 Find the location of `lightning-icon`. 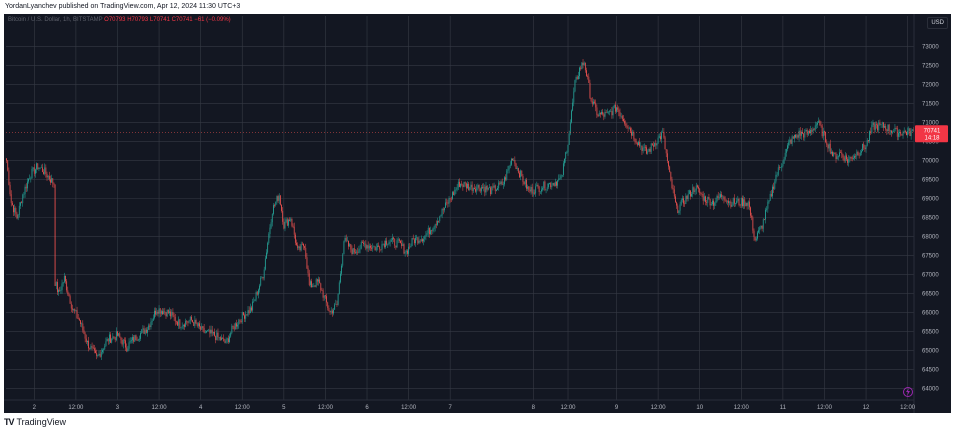

lightning-icon is located at coordinates (908, 392).